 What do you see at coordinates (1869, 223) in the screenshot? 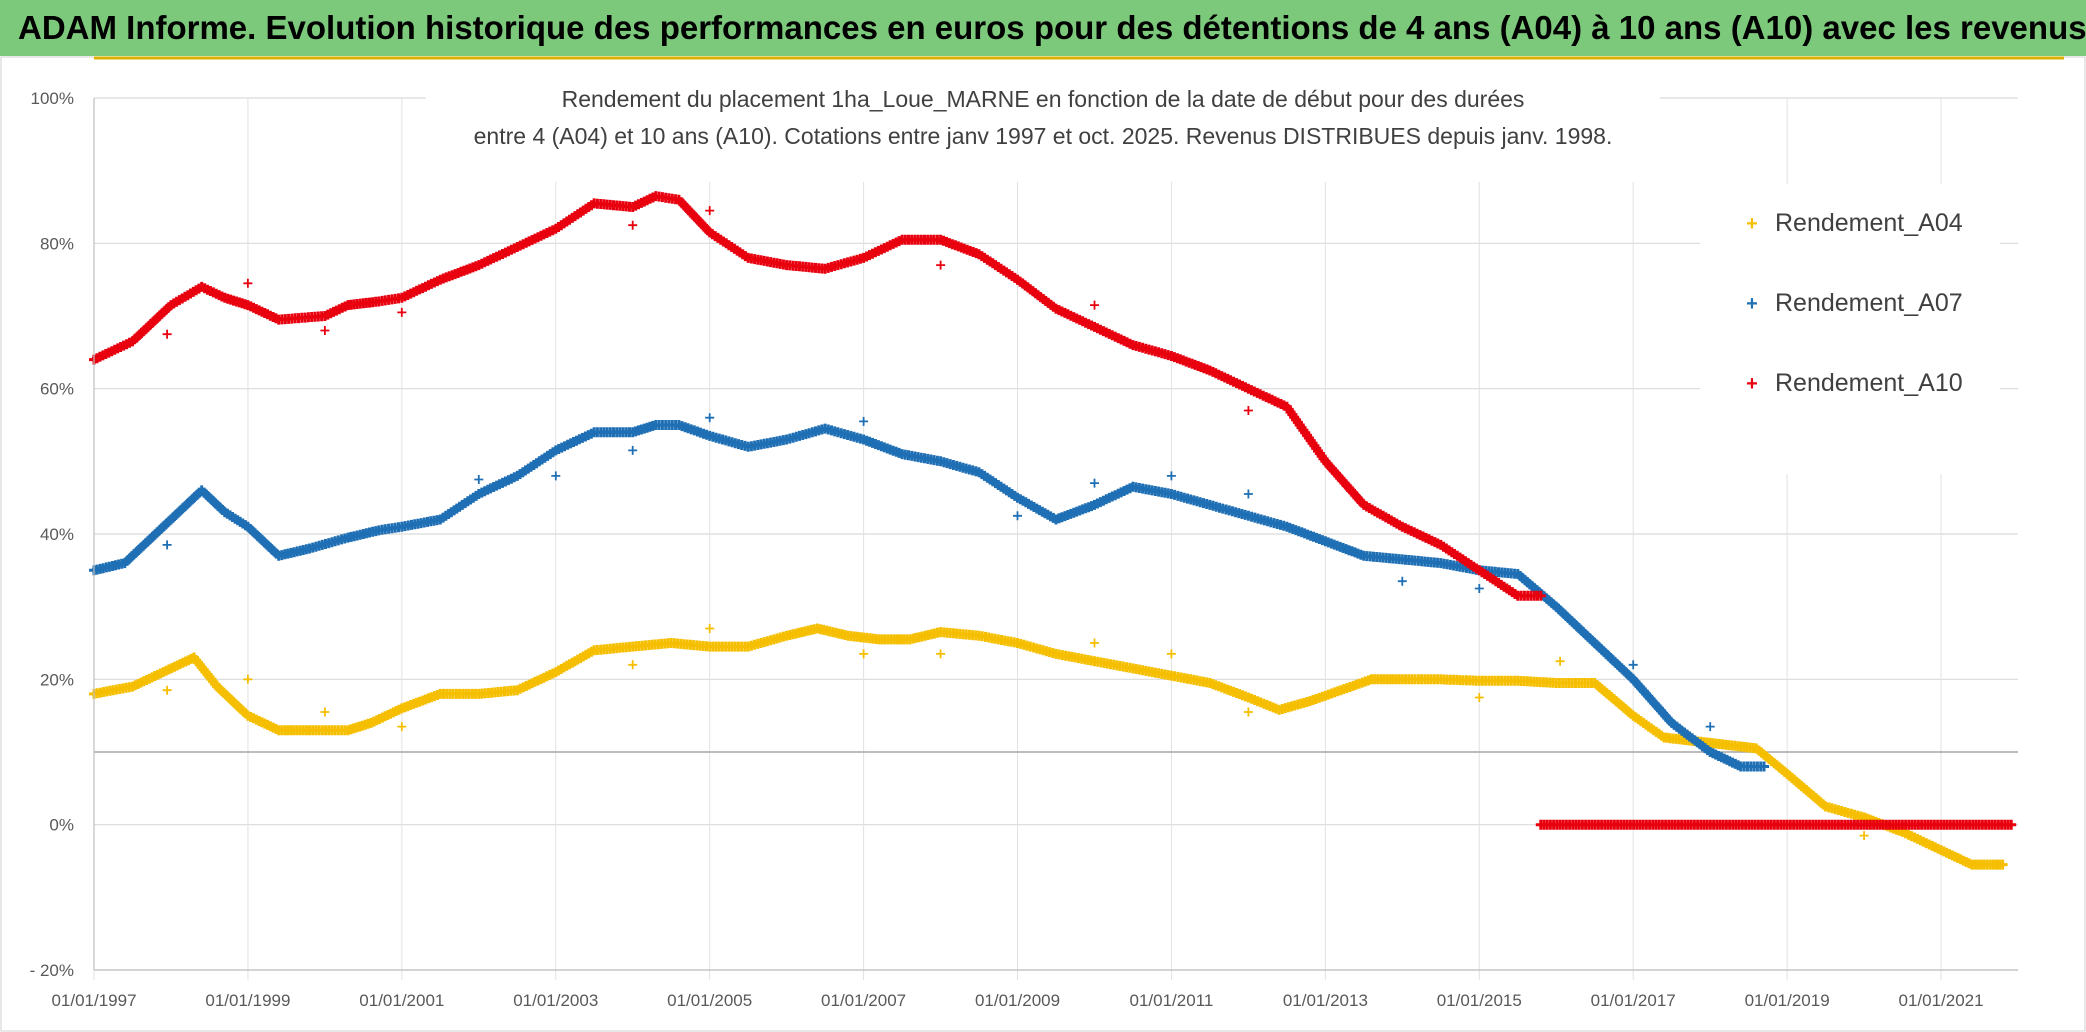
I see `legend-label-a04: Rendement_A04` at bounding box center [1869, 223].